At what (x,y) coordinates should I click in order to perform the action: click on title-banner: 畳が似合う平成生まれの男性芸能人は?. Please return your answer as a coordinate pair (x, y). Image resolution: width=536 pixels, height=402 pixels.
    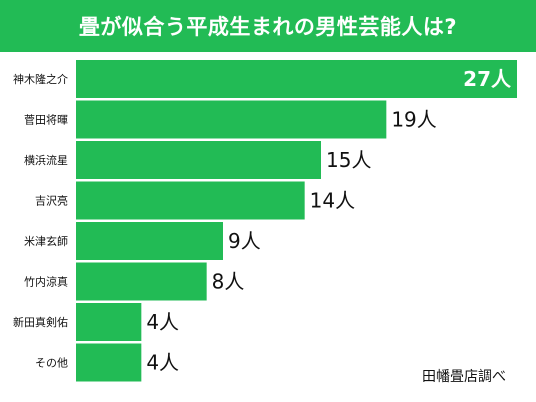
    Looking at the image, I should click on (268, 26).